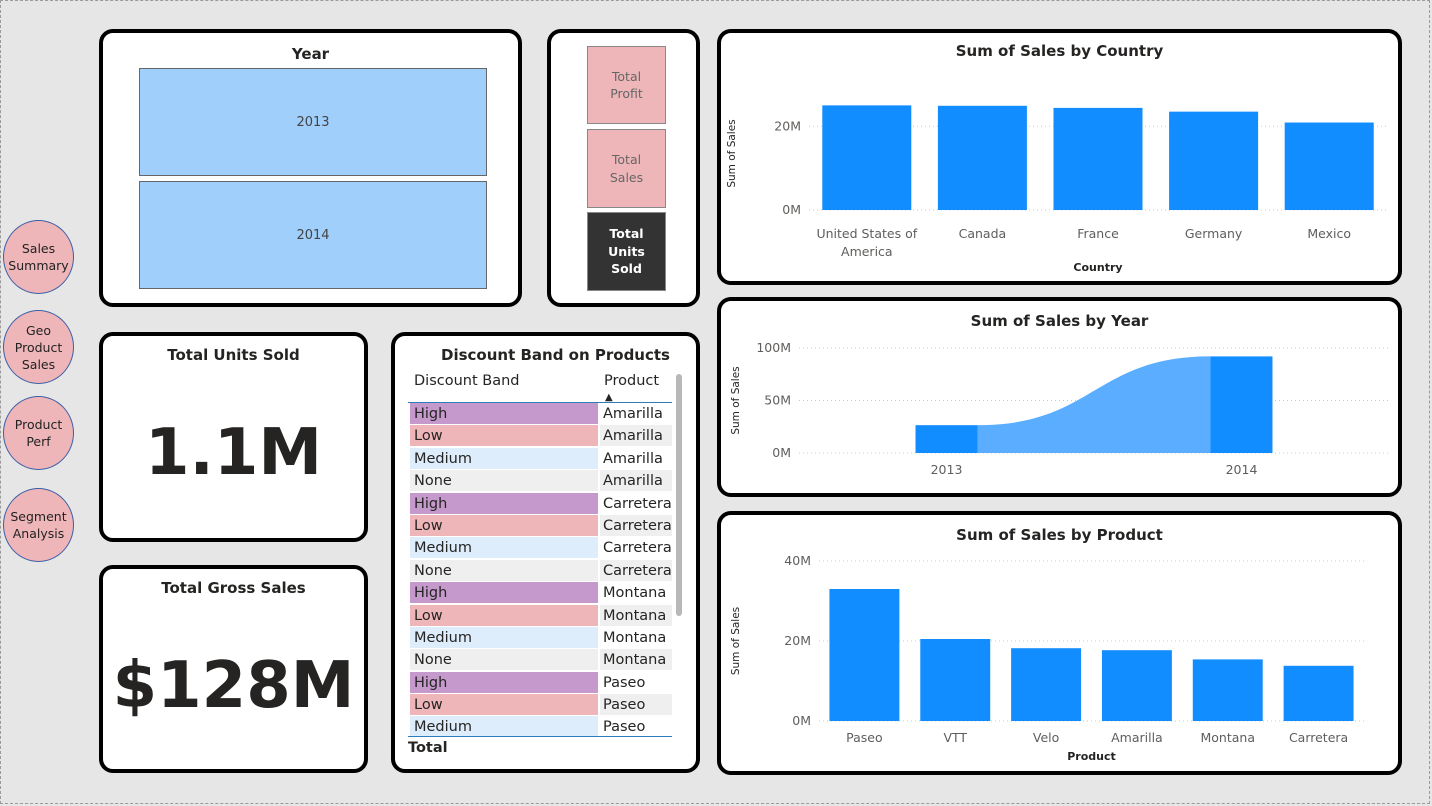 This screenshot has height=806, width=1432. Describe the element at coordinates (626, 168) in the screenshot. I see `total-sales-button: Total Sales` at that location.